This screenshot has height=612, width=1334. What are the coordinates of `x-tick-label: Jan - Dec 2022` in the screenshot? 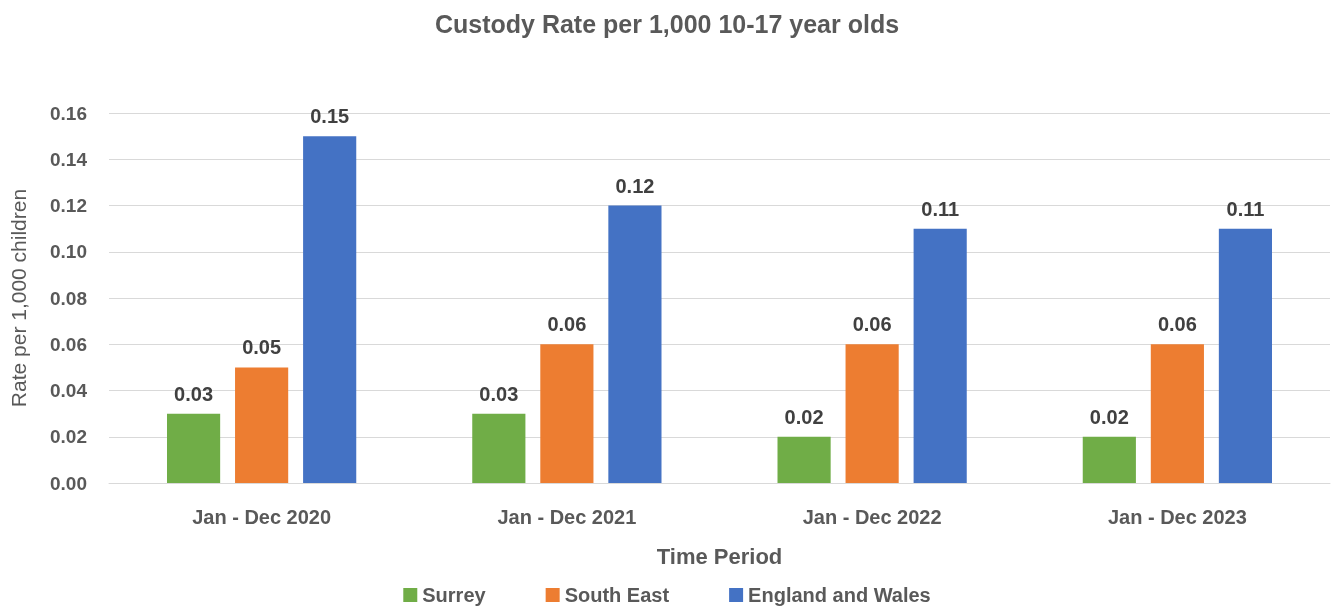 It's located at (872, 517).